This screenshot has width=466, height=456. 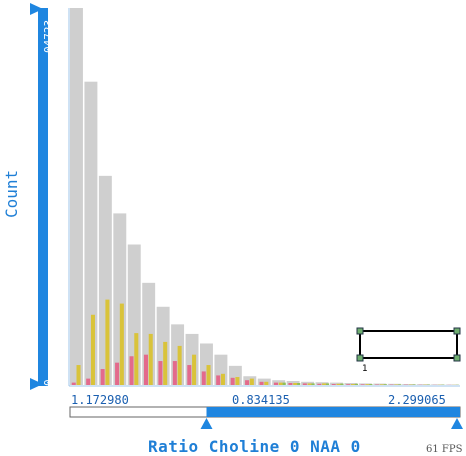 What do you see at coordinates (78, 375) in the screenshot?
I see `bar-series1-bin0` at bounding box center [78, 375].